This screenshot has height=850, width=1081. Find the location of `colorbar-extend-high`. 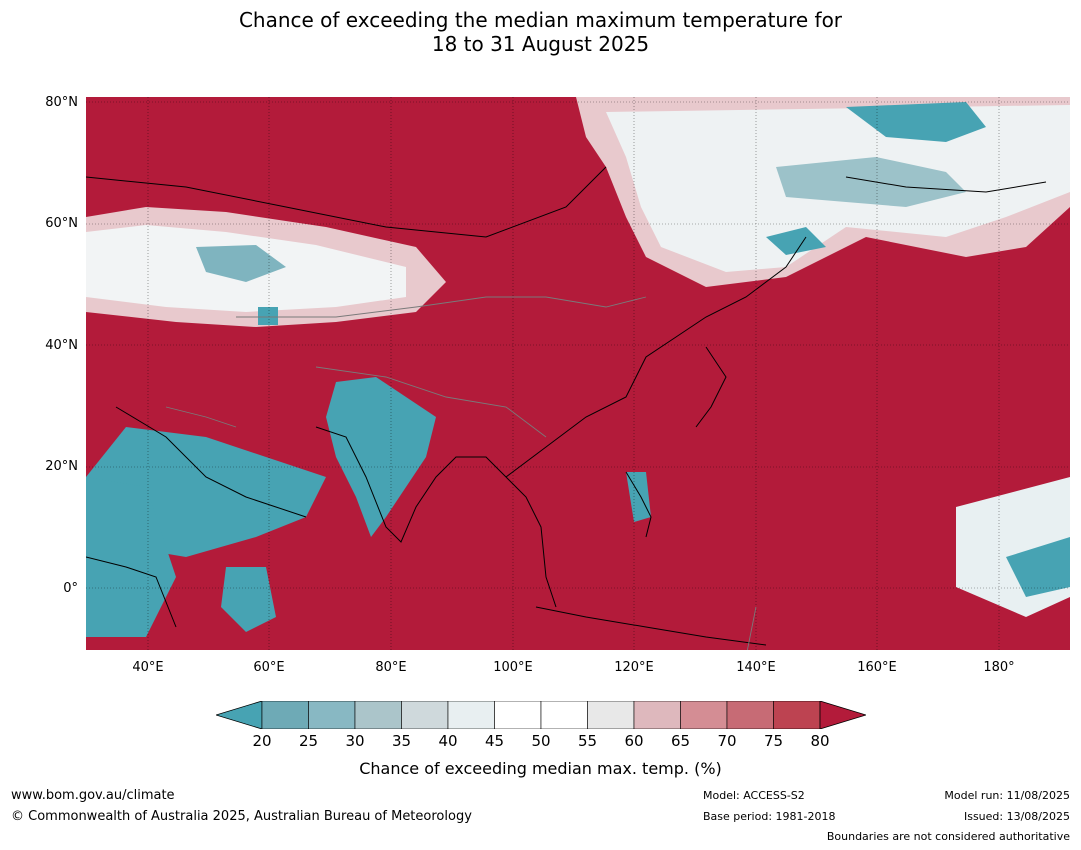

colorbar-extend-high is located at coordinates (843, 715).